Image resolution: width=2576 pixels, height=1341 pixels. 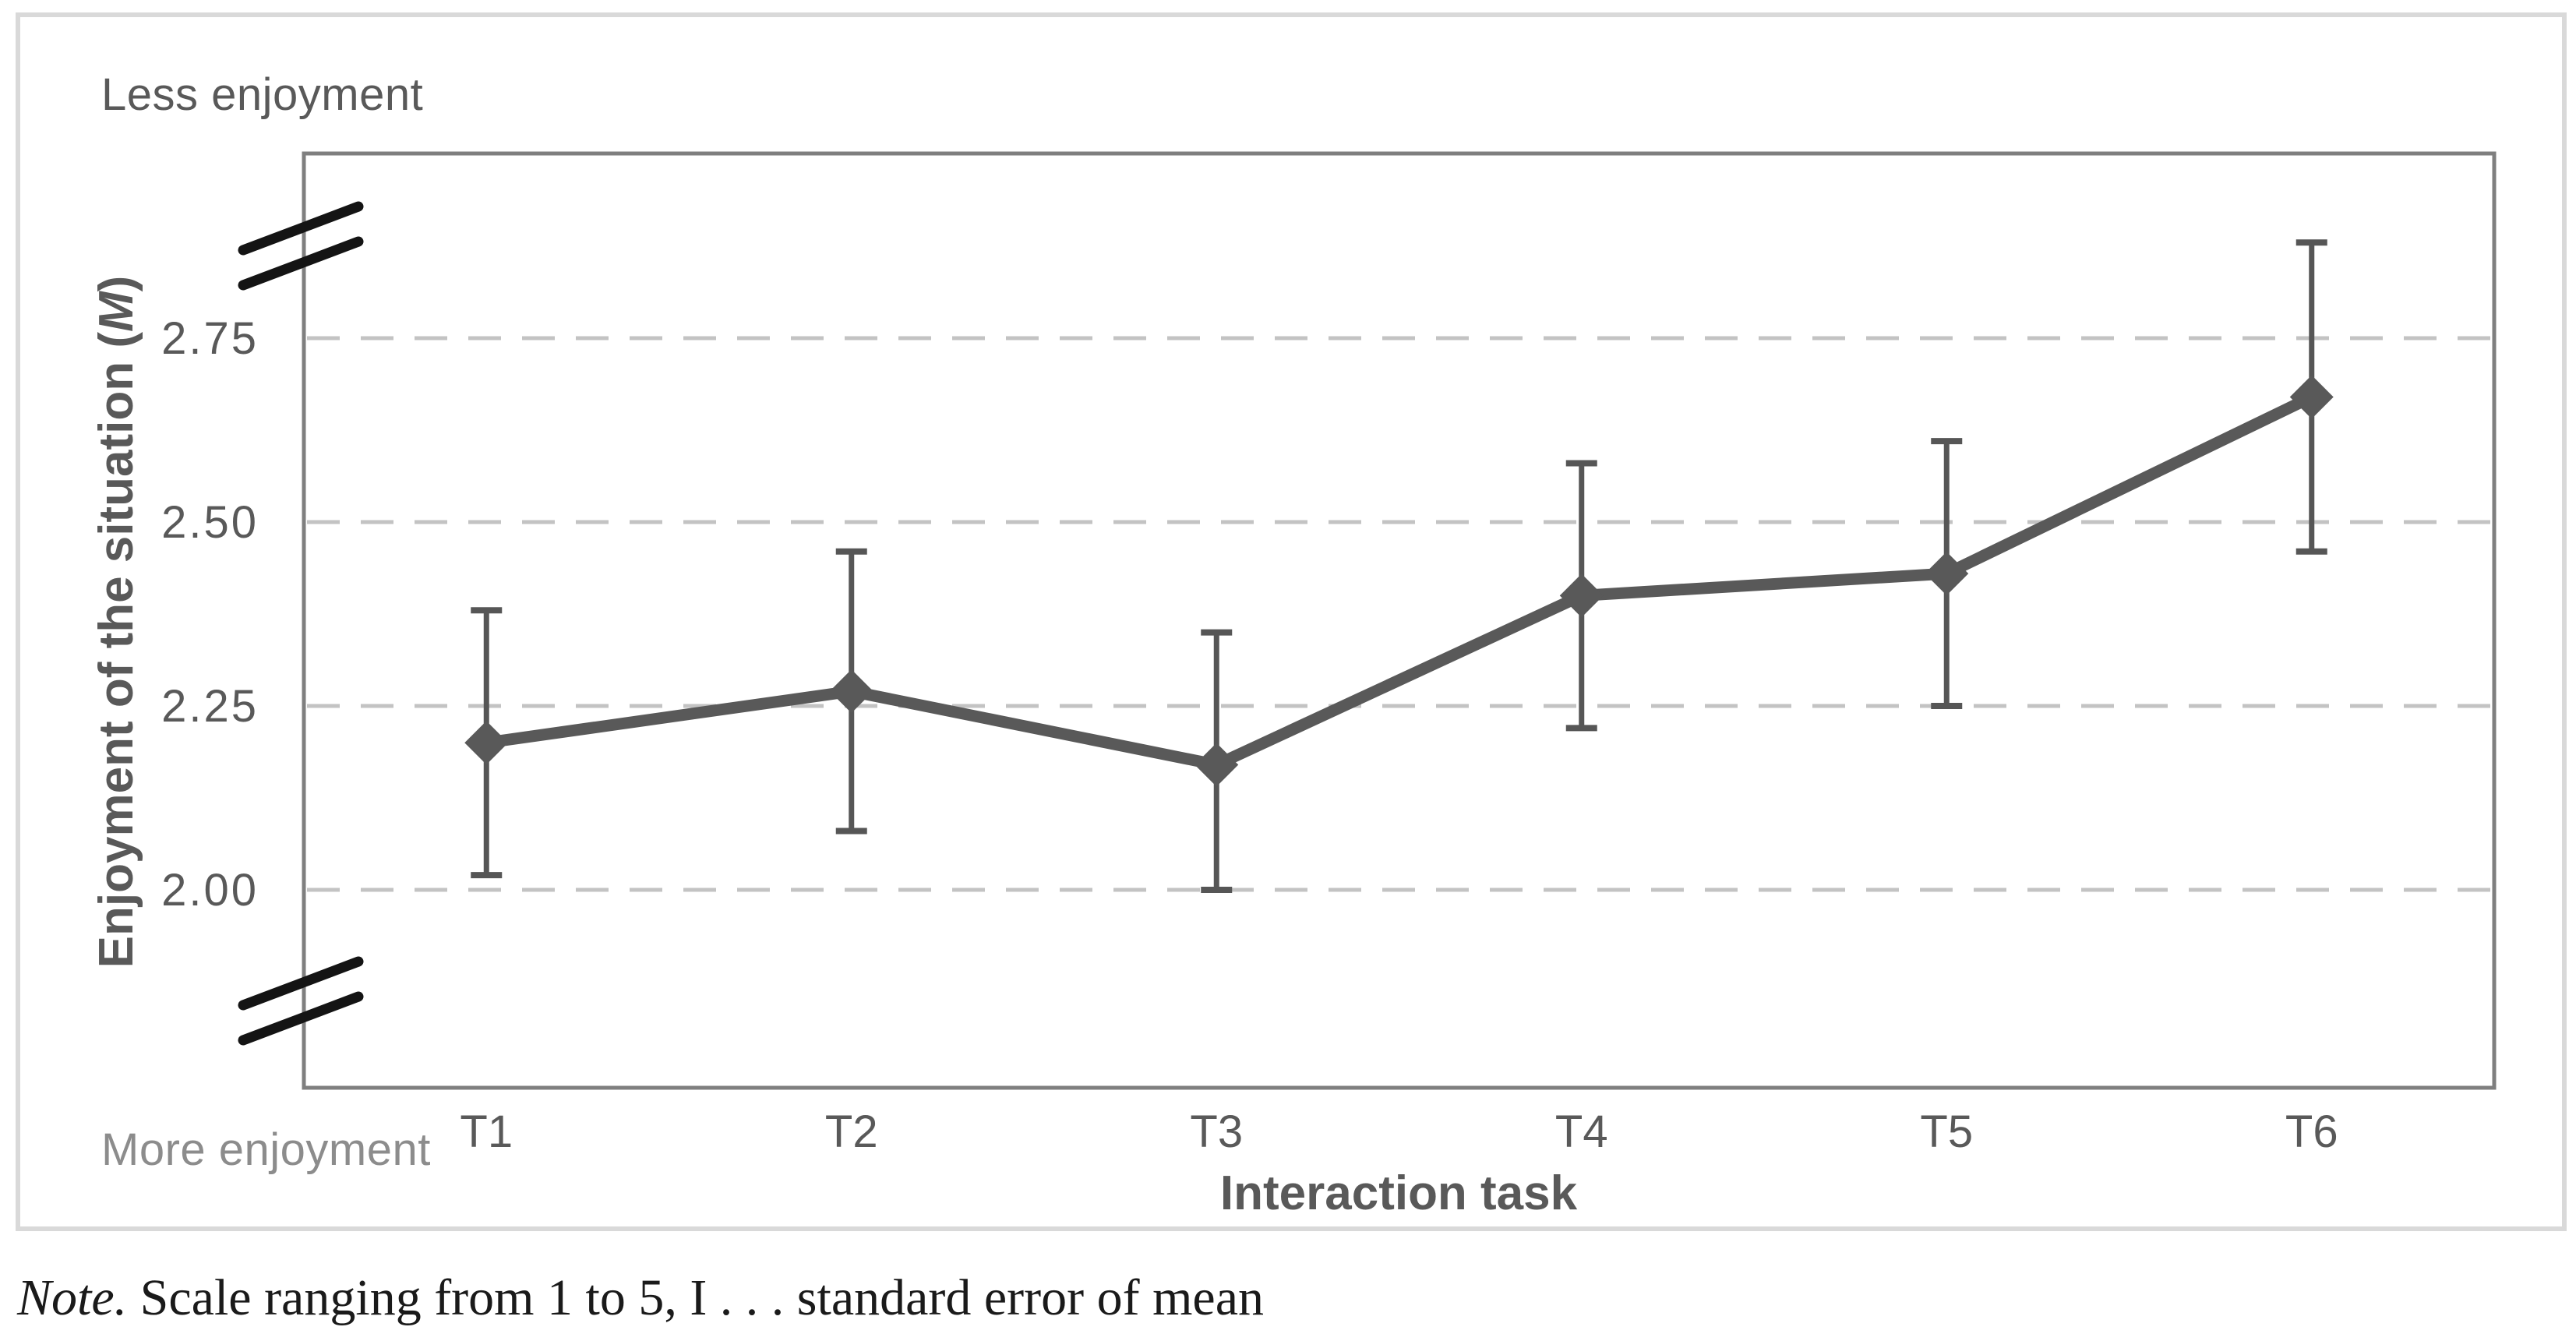 What do you see at coordinates (72, 1297) in the screenshot?
I see `note-prefix: Note.` at bounding box center [72, 1297].